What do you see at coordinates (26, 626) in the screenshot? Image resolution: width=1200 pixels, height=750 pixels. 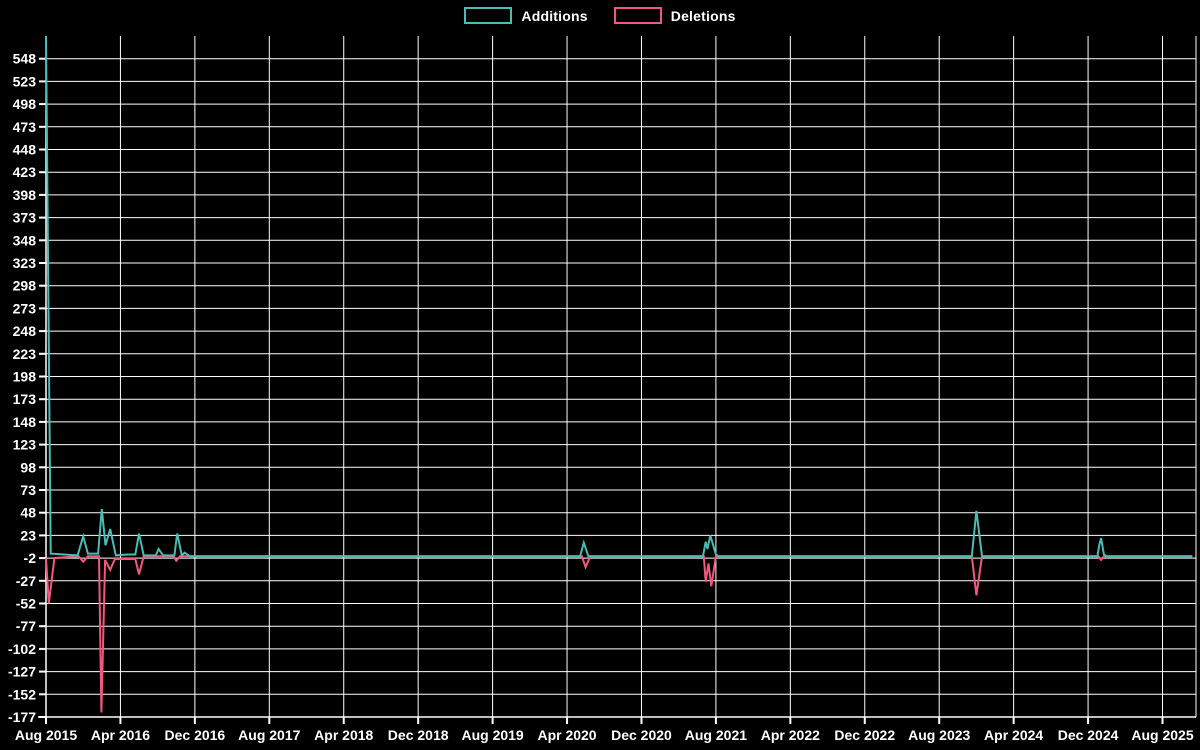 I see `y-axis-label: -77` at bounding box center [26, 626].